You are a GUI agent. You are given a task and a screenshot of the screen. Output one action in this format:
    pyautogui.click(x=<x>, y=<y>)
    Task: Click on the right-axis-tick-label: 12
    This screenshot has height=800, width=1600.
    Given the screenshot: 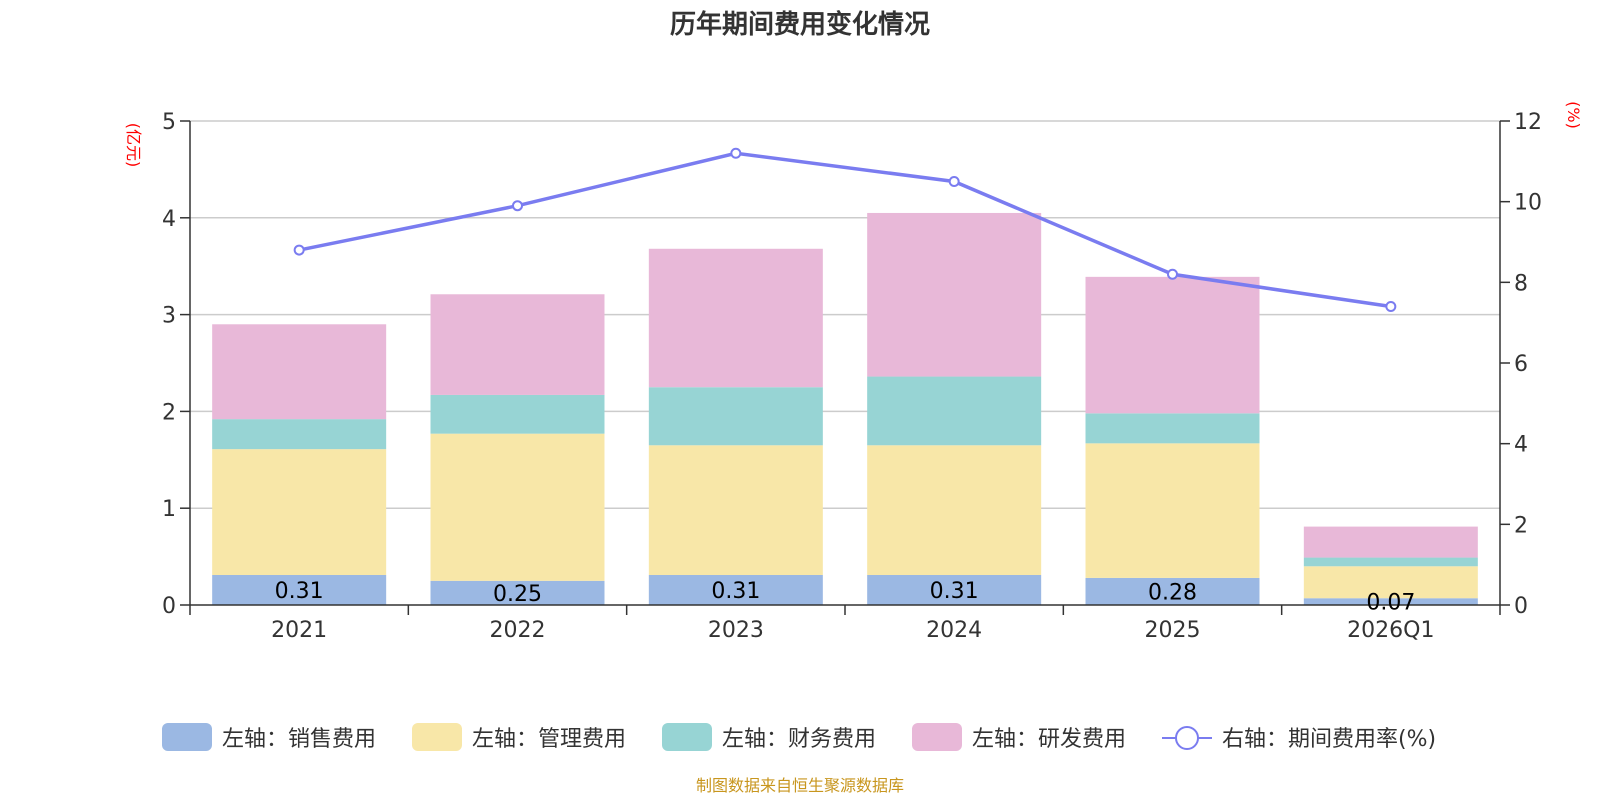 What is the action you would take?
    pyautogui.click(x=1528, y=122)
    